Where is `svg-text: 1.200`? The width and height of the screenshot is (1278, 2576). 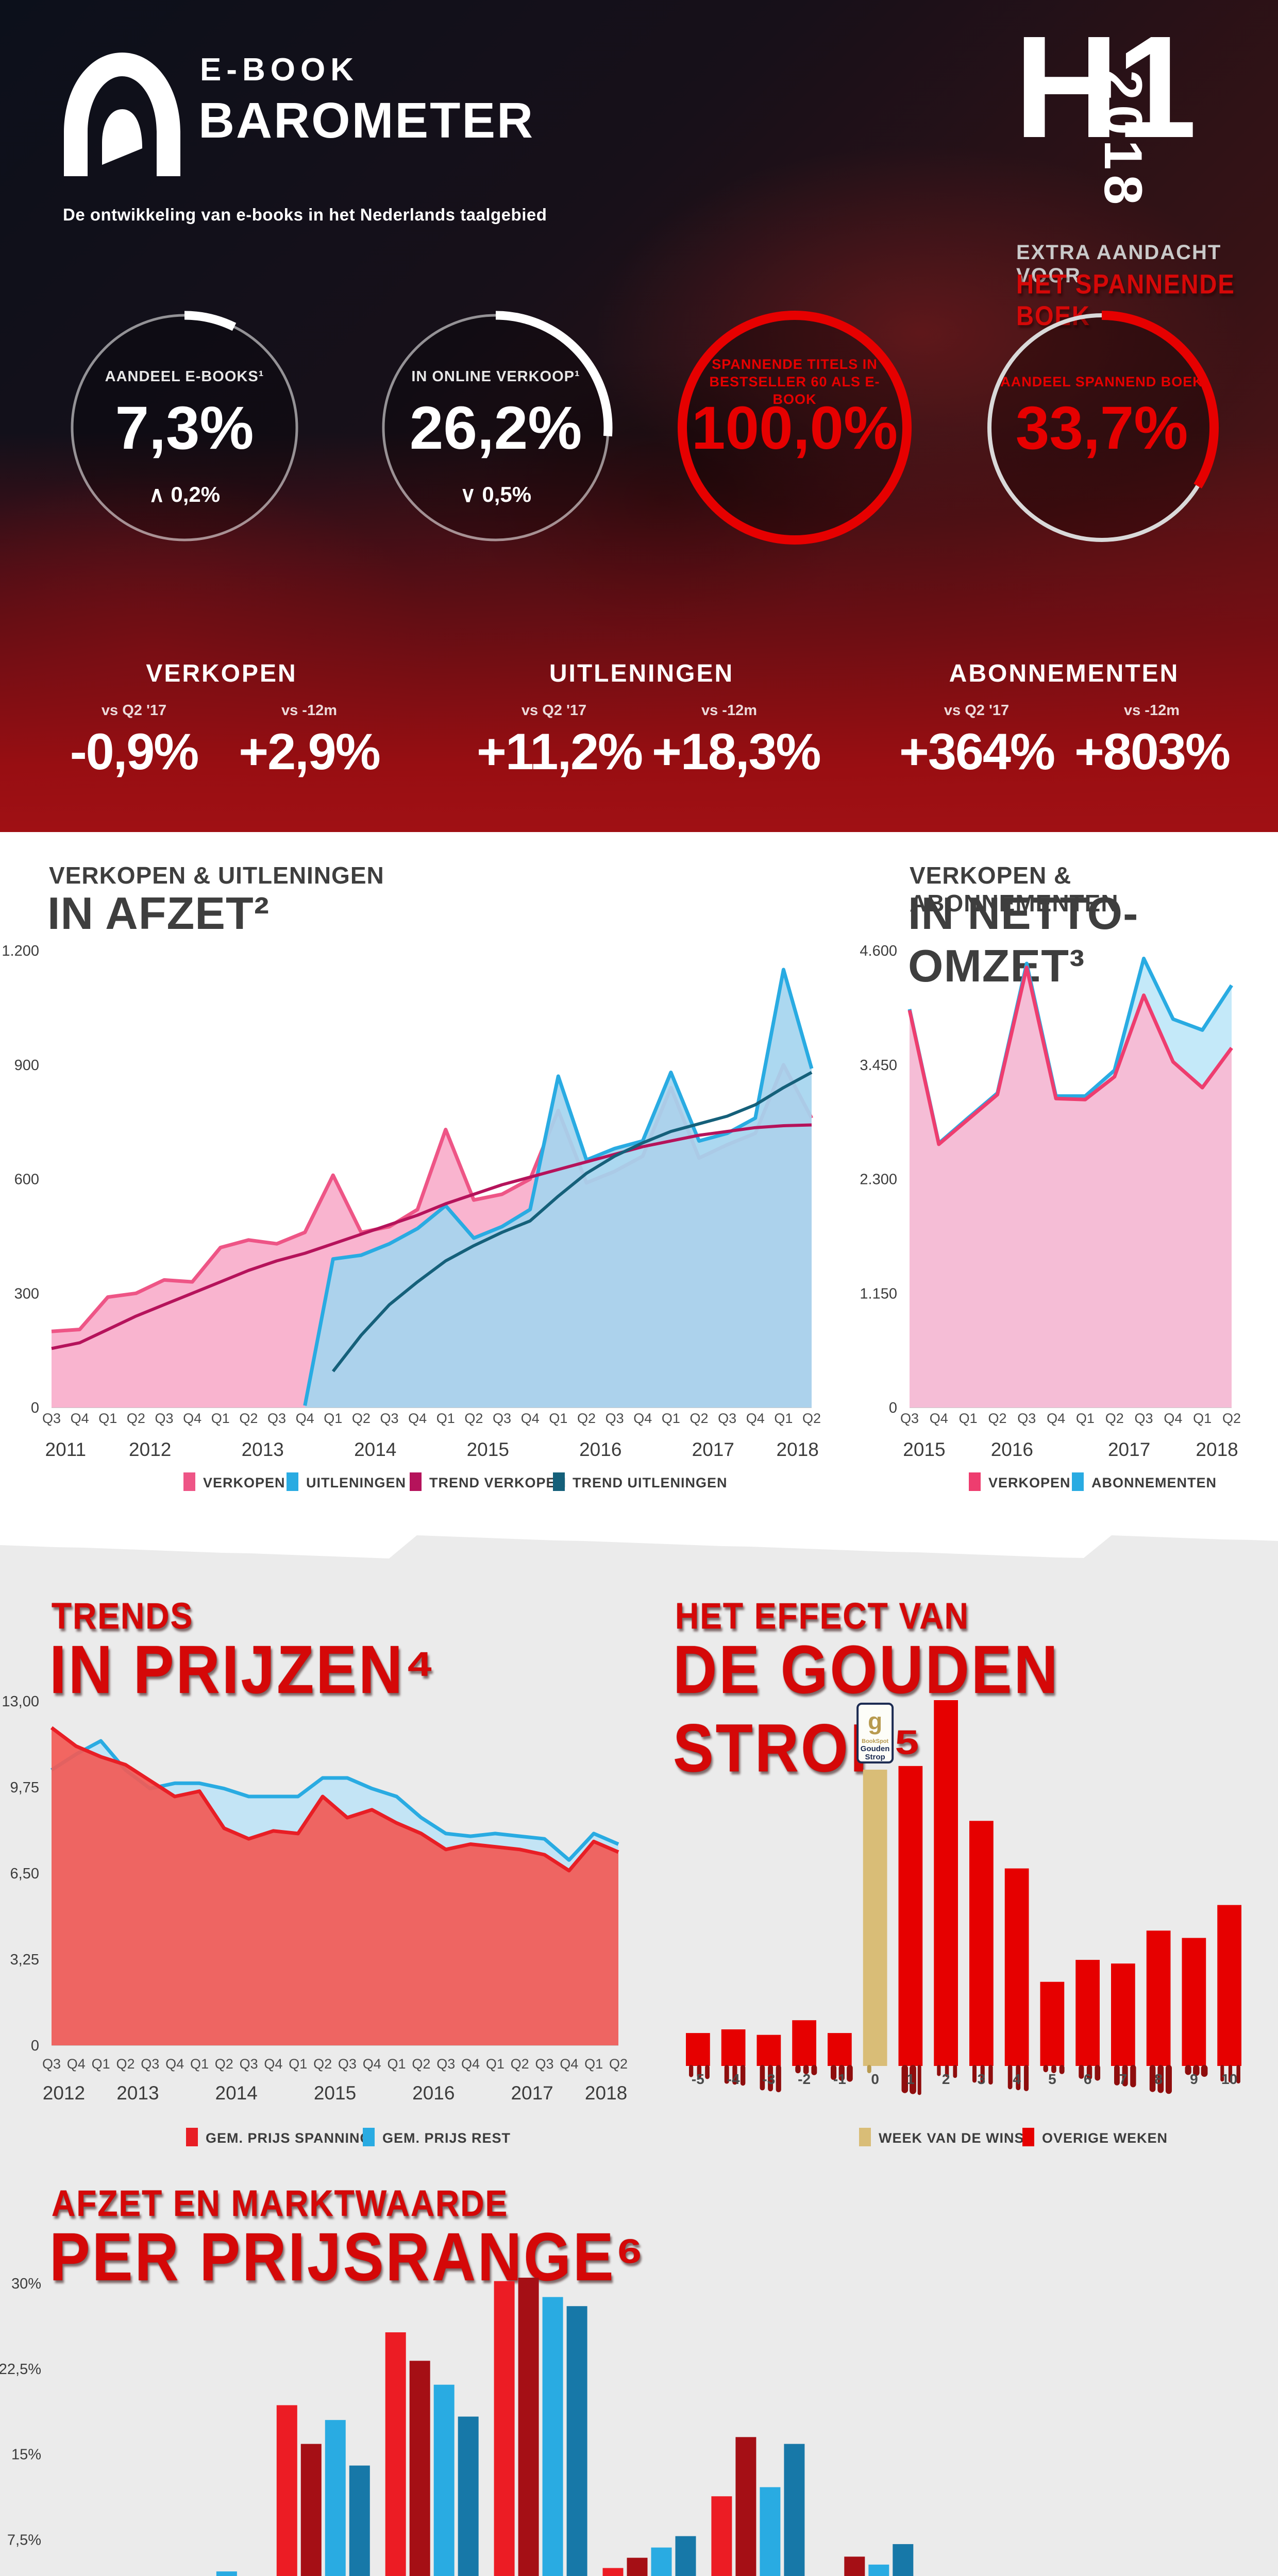
svg-text: 1.200 is located at coordinates (21, 951).